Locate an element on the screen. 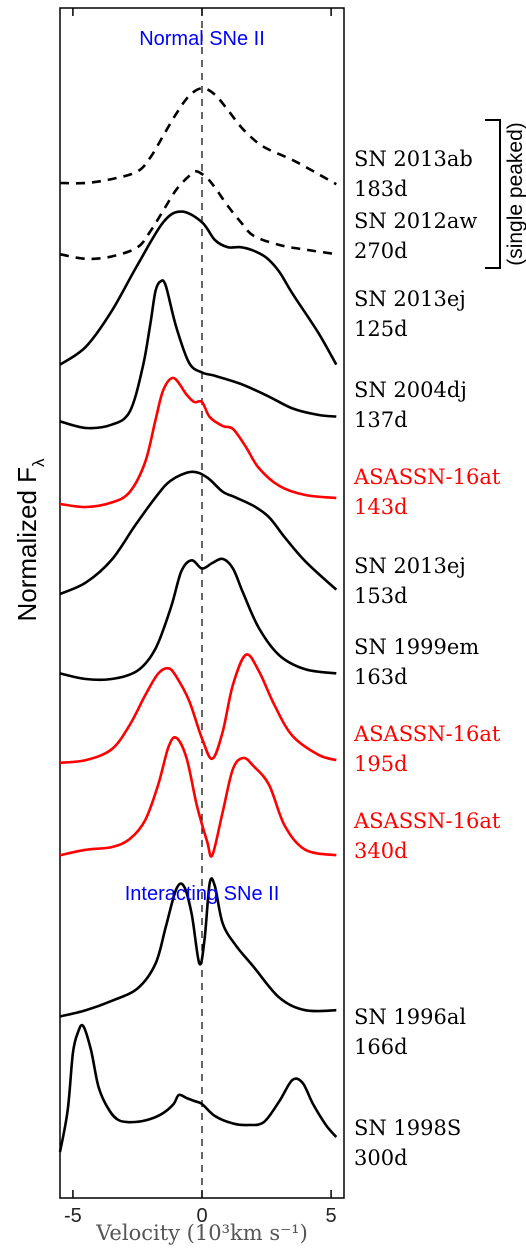 Image resolution: width=526 pixels, height=1251 pixels. x-tick-label: -5 is located at coordinates (73, 1216).